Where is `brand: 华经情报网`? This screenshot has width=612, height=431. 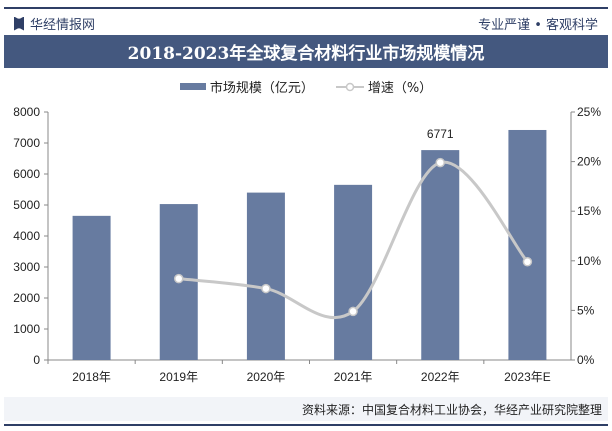 brand: 华经情报网 is located at coordinates (54, 23).